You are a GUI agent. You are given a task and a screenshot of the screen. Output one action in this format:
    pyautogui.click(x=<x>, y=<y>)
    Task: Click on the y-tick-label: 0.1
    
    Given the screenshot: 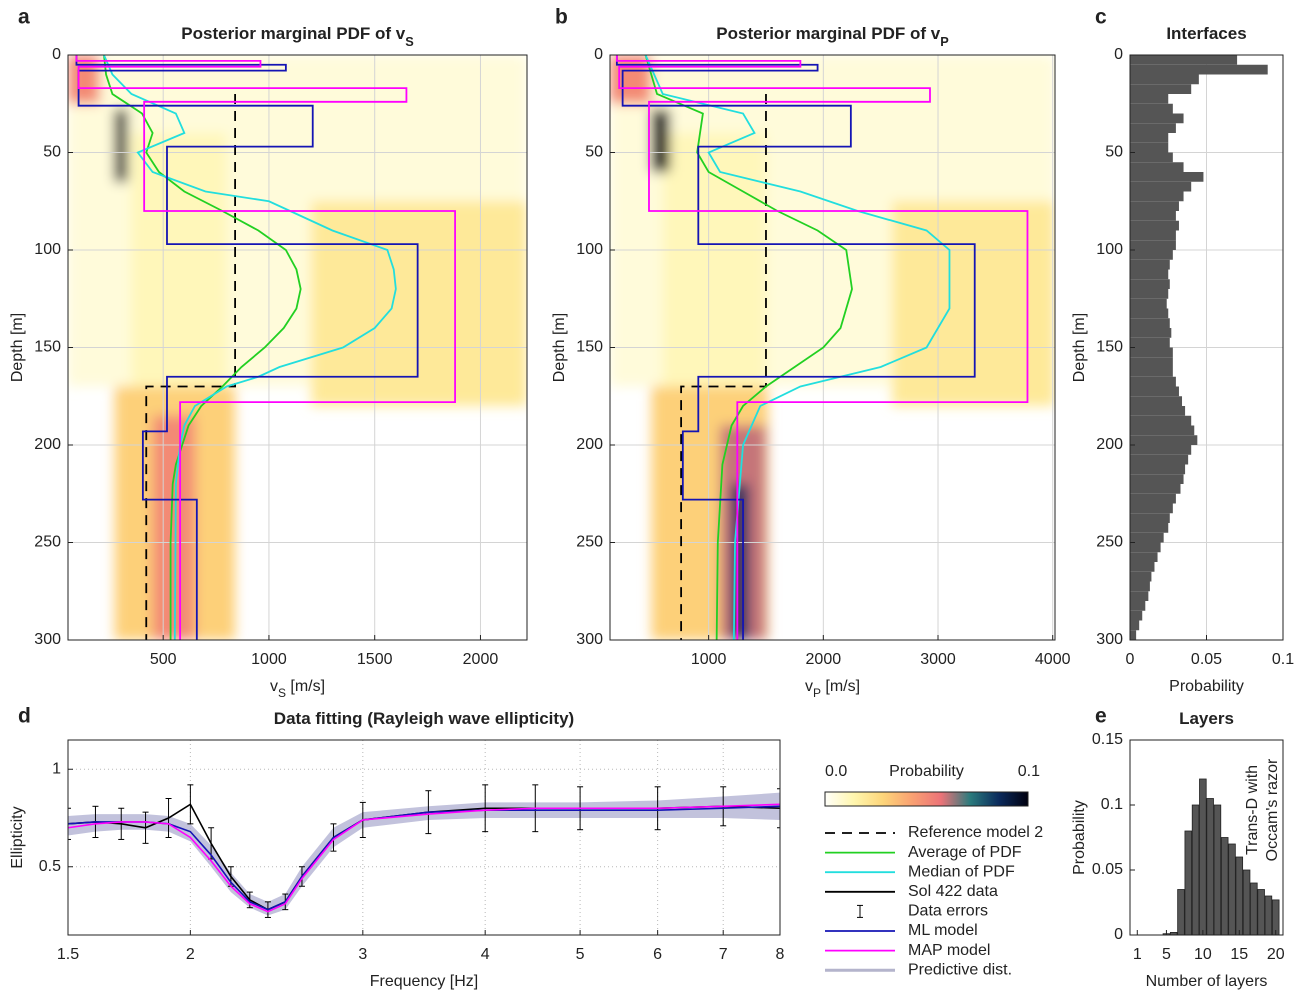 What is the action you would take?
    pyautogui.click(x=1112, y=804)
    